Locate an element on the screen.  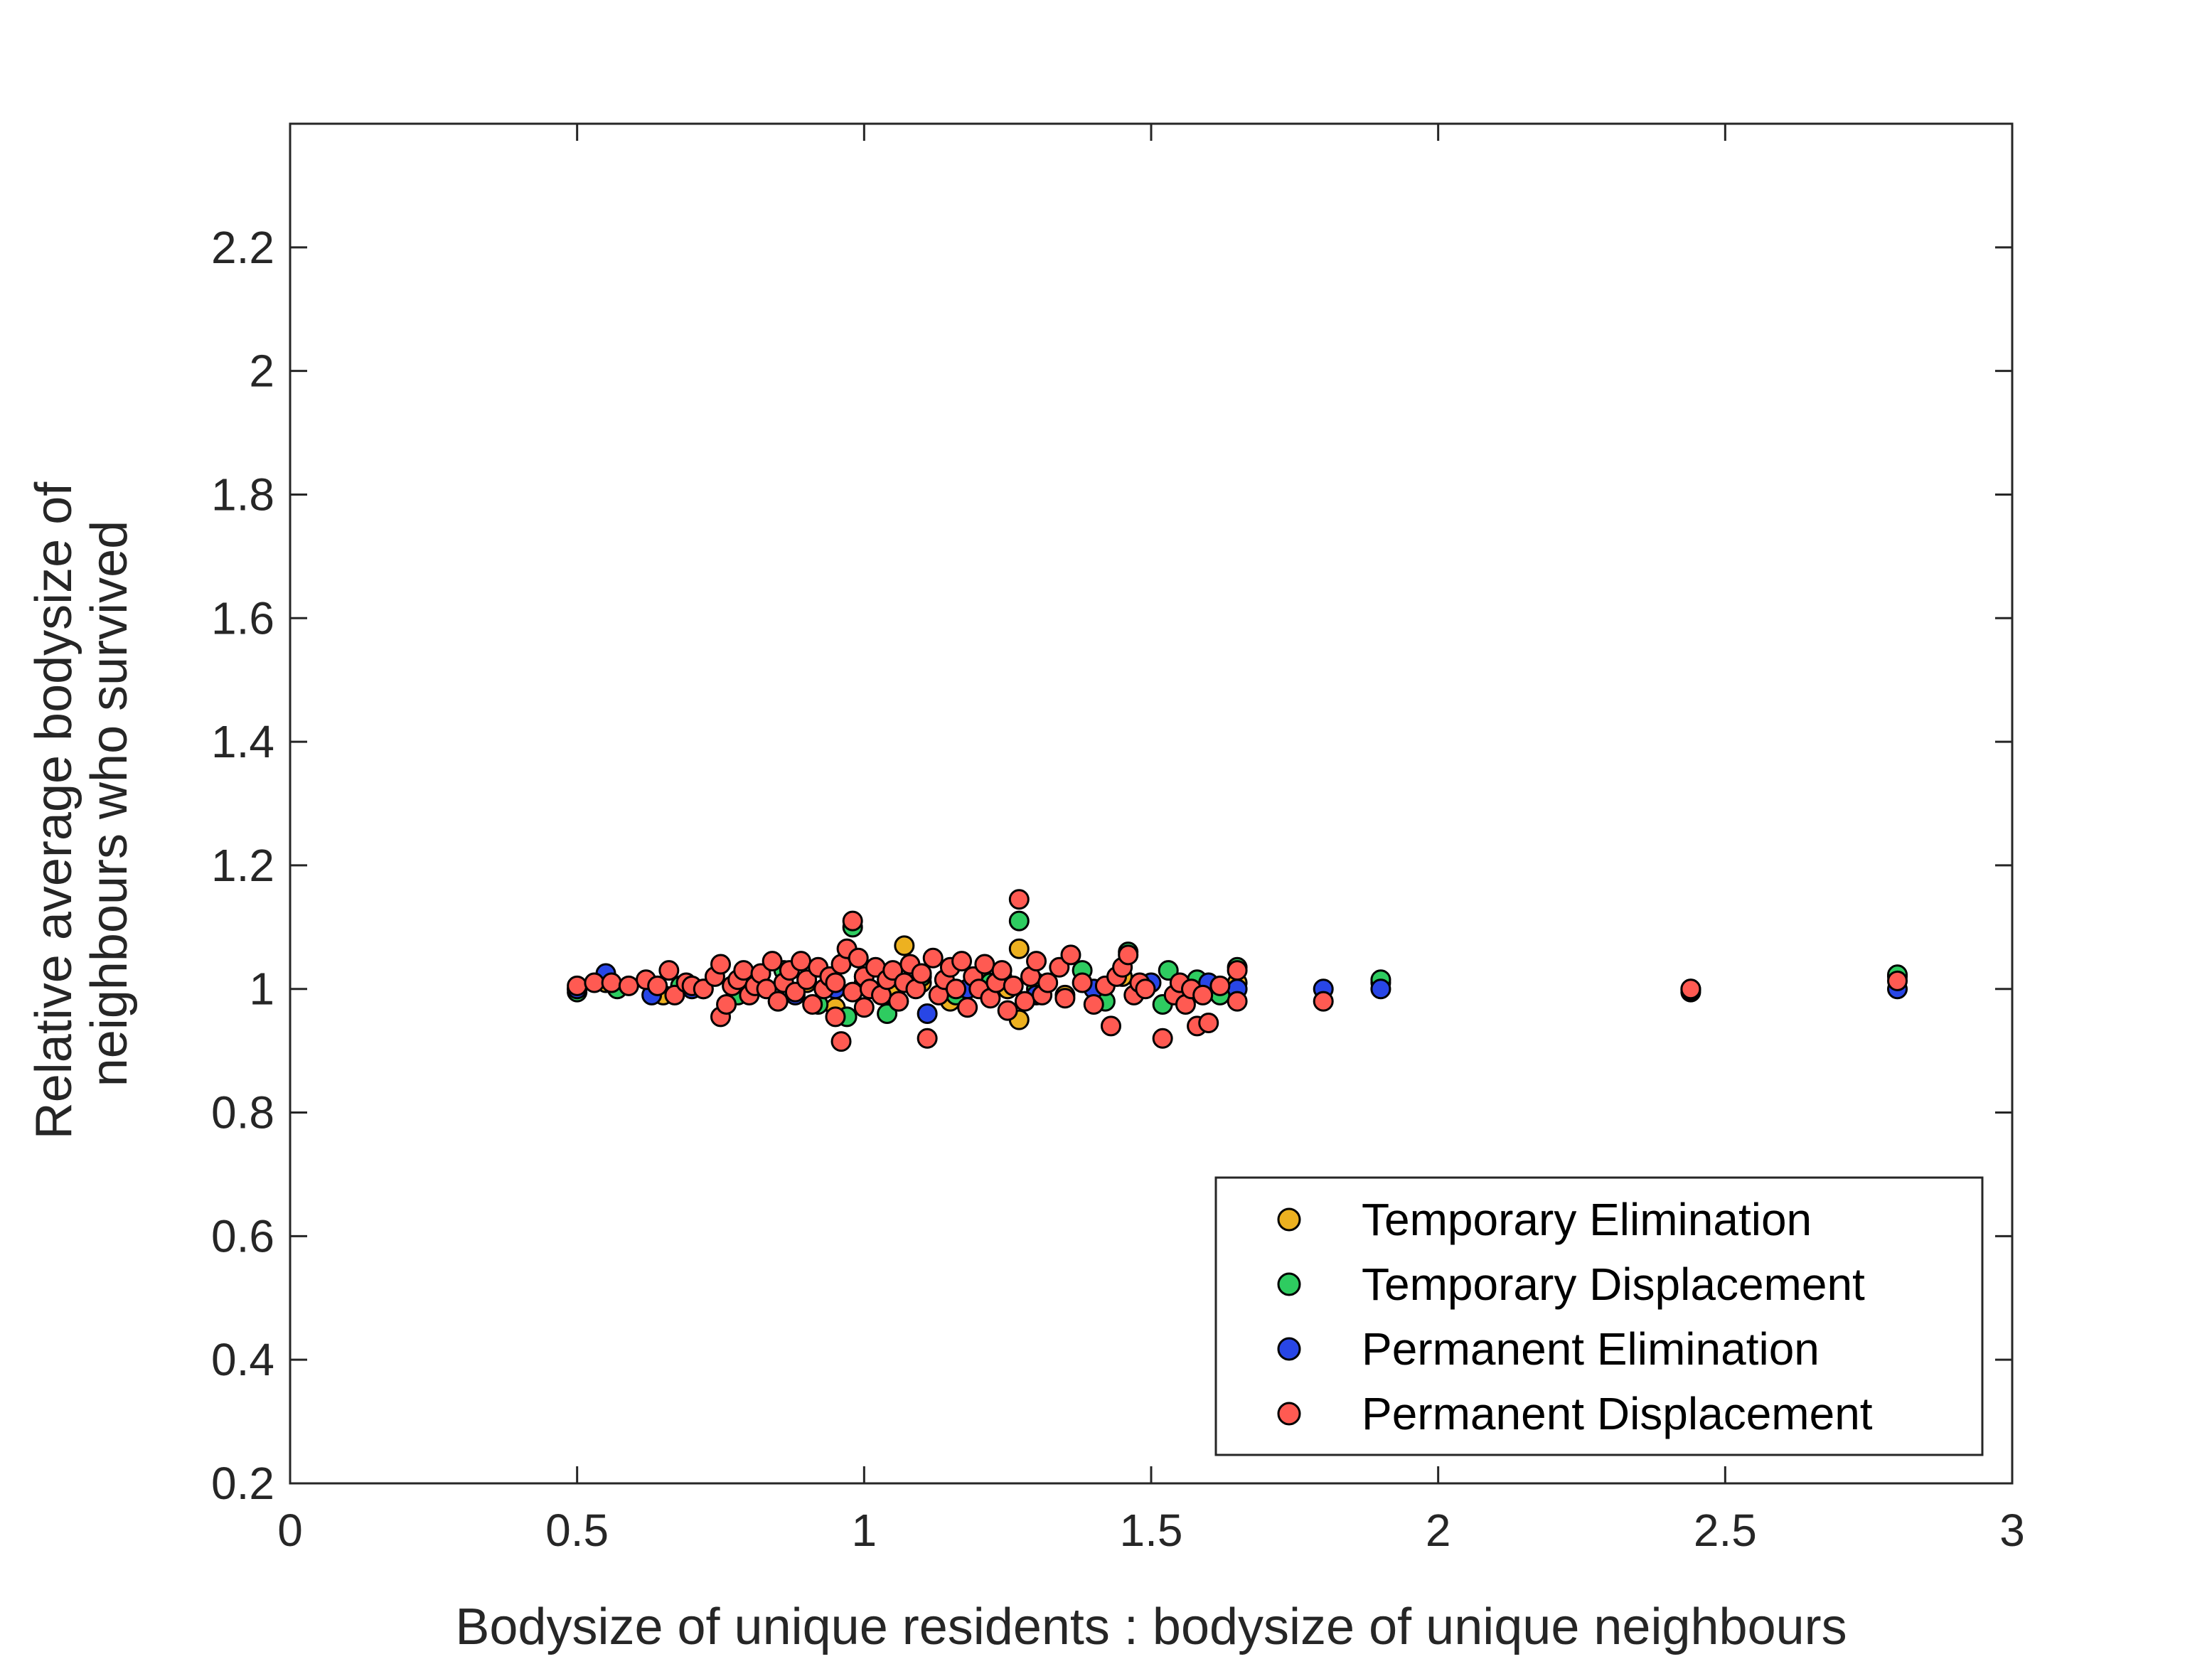
legend-label: Temporary Displacement is located at coordinates (1613, 1284).